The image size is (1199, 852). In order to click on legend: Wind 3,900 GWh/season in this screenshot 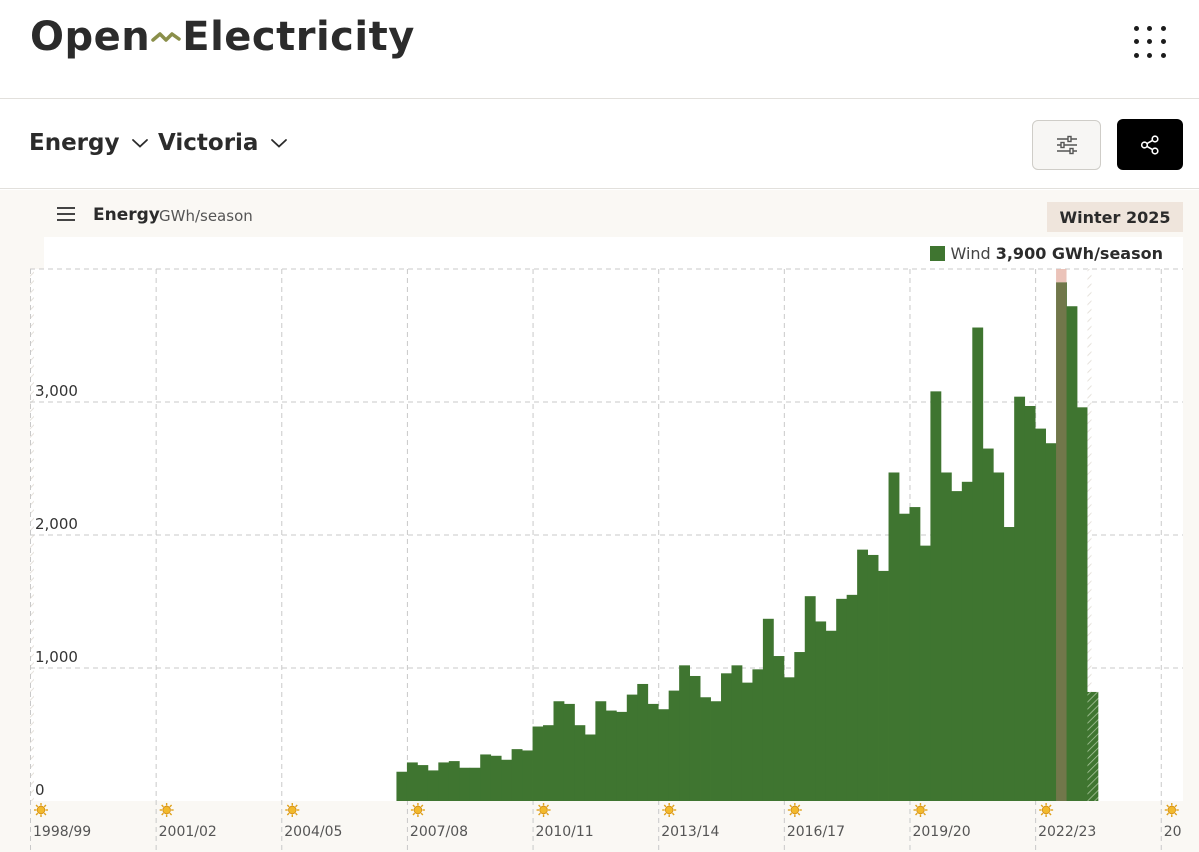, I will do `click(1046, 253)`.